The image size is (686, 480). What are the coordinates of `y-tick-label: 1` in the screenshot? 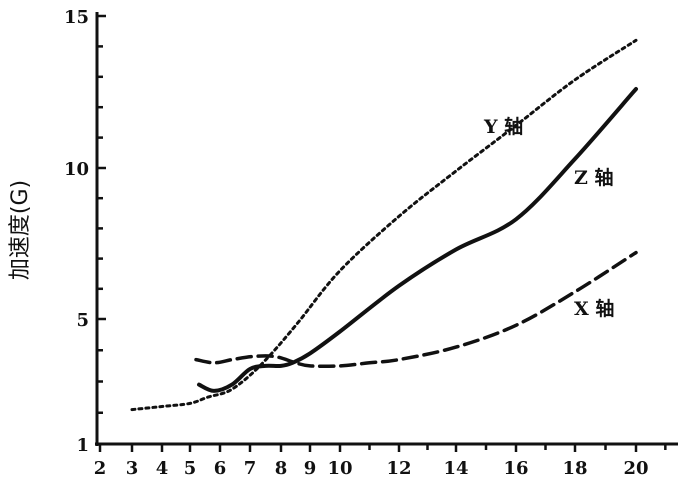 It's located at (82, 445).